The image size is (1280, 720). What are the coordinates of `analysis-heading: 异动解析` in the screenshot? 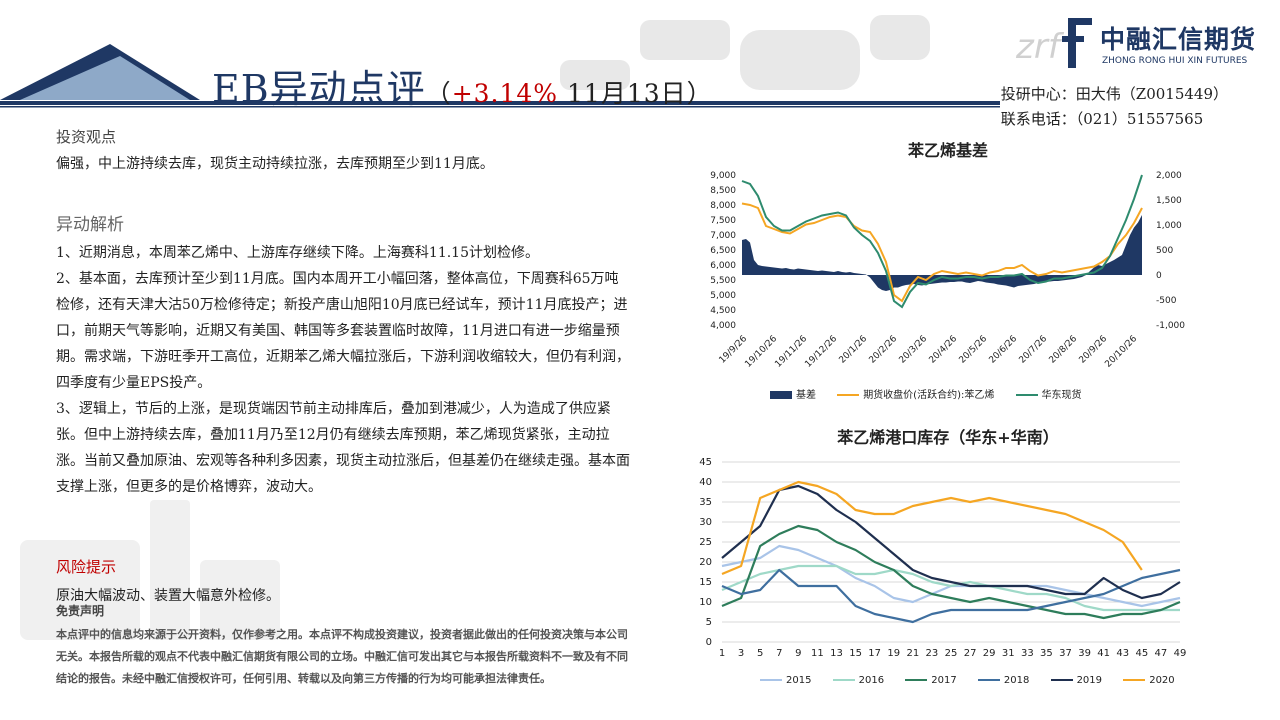 It's located at (90, 225).